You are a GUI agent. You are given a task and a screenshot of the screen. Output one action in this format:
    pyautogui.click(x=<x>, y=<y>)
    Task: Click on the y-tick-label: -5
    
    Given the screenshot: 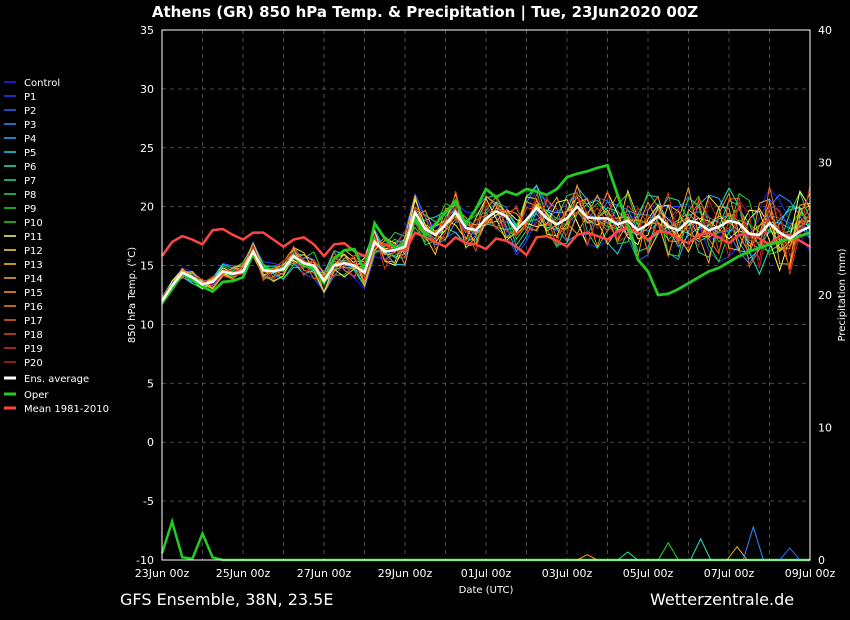 What is the action you would take?
    pyautogui.click(x=148, y=501)
    